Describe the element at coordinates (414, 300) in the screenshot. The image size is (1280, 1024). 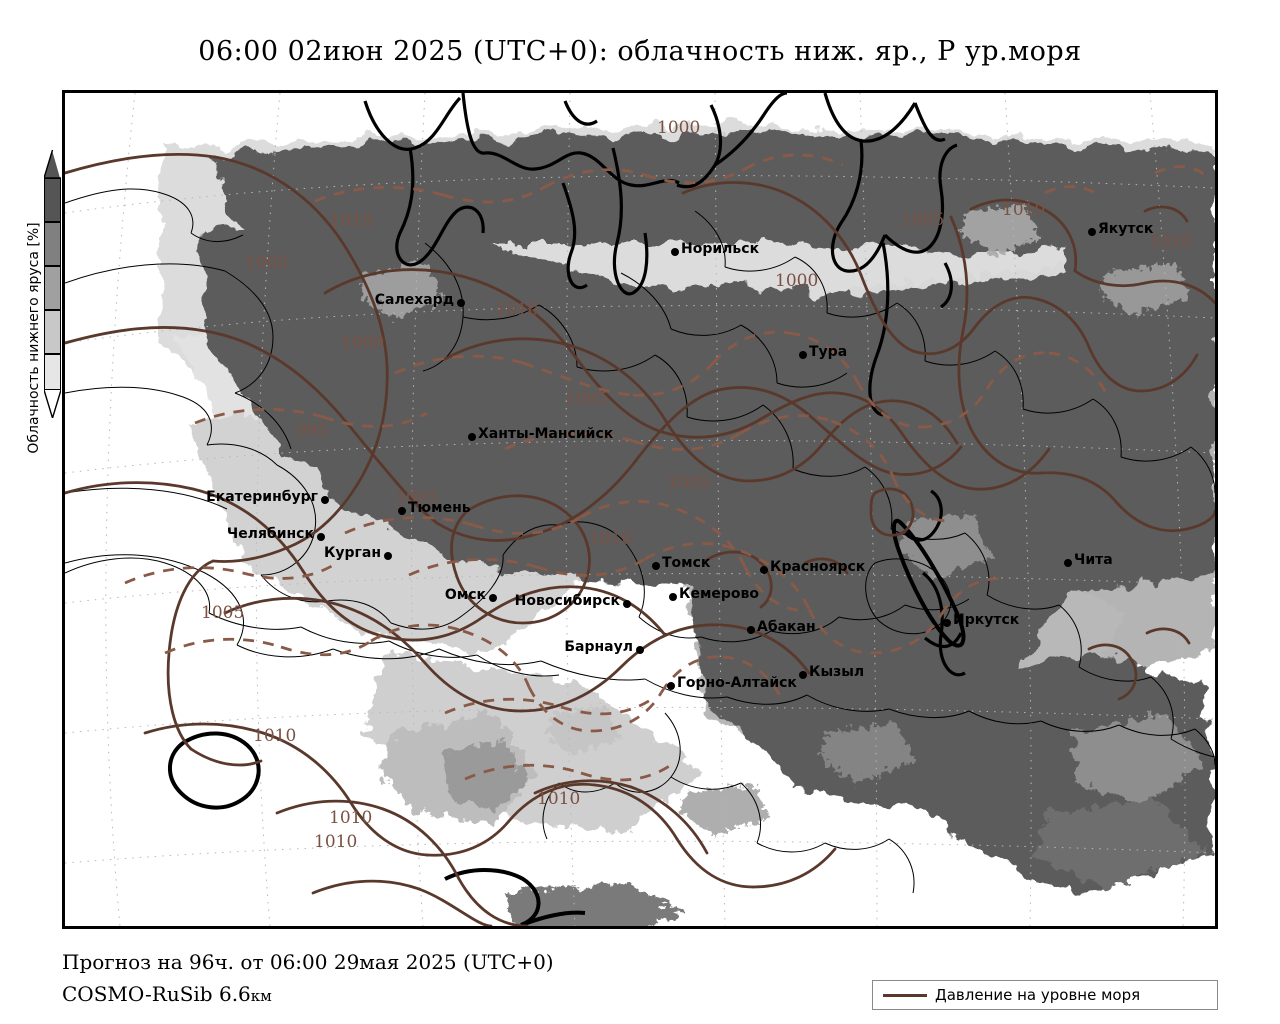
I see `city-label: Салехард` at that location.